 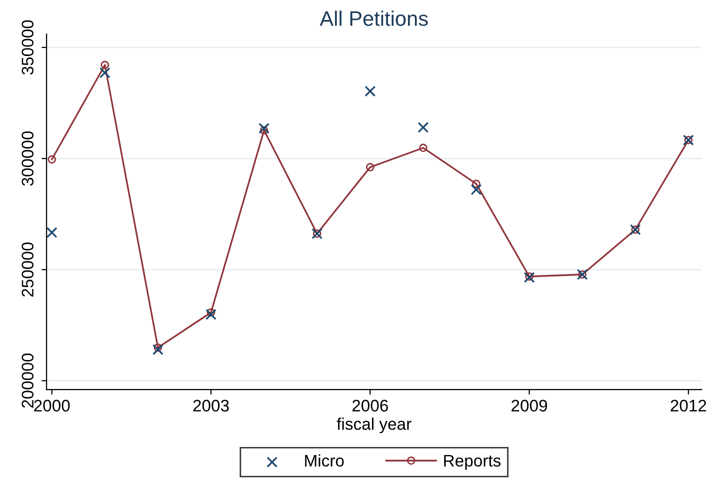 What do you see at coordinates (370, 406) in the screenshot?
I see `x-tick-label: 2006` at bounding box center [370, 406].